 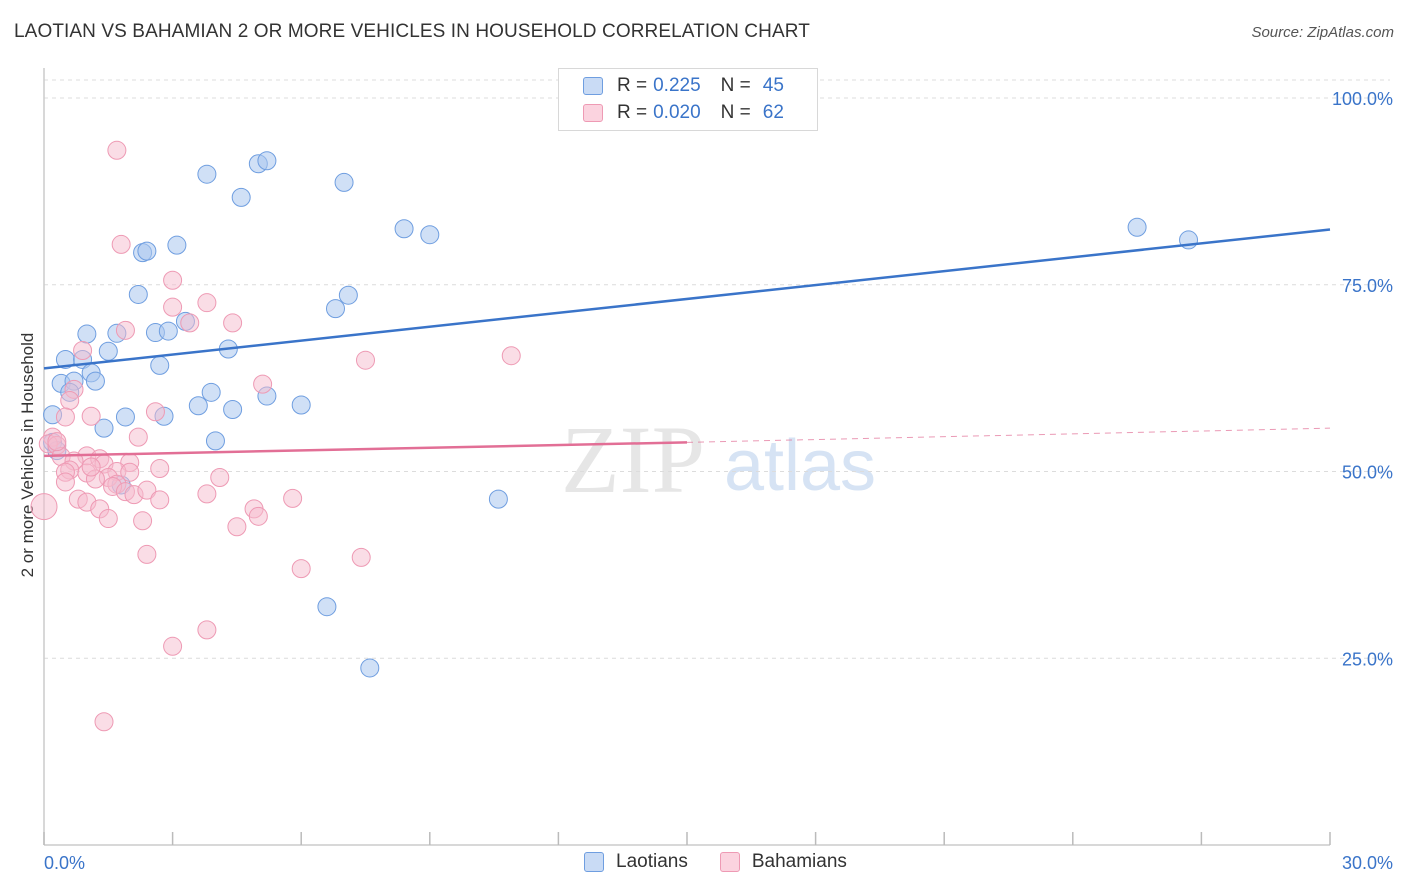 What do you see at coordinates (633, 459) in the screenshot?
I see `watermark-zip: ZIP` at bounding box center [633, 459].